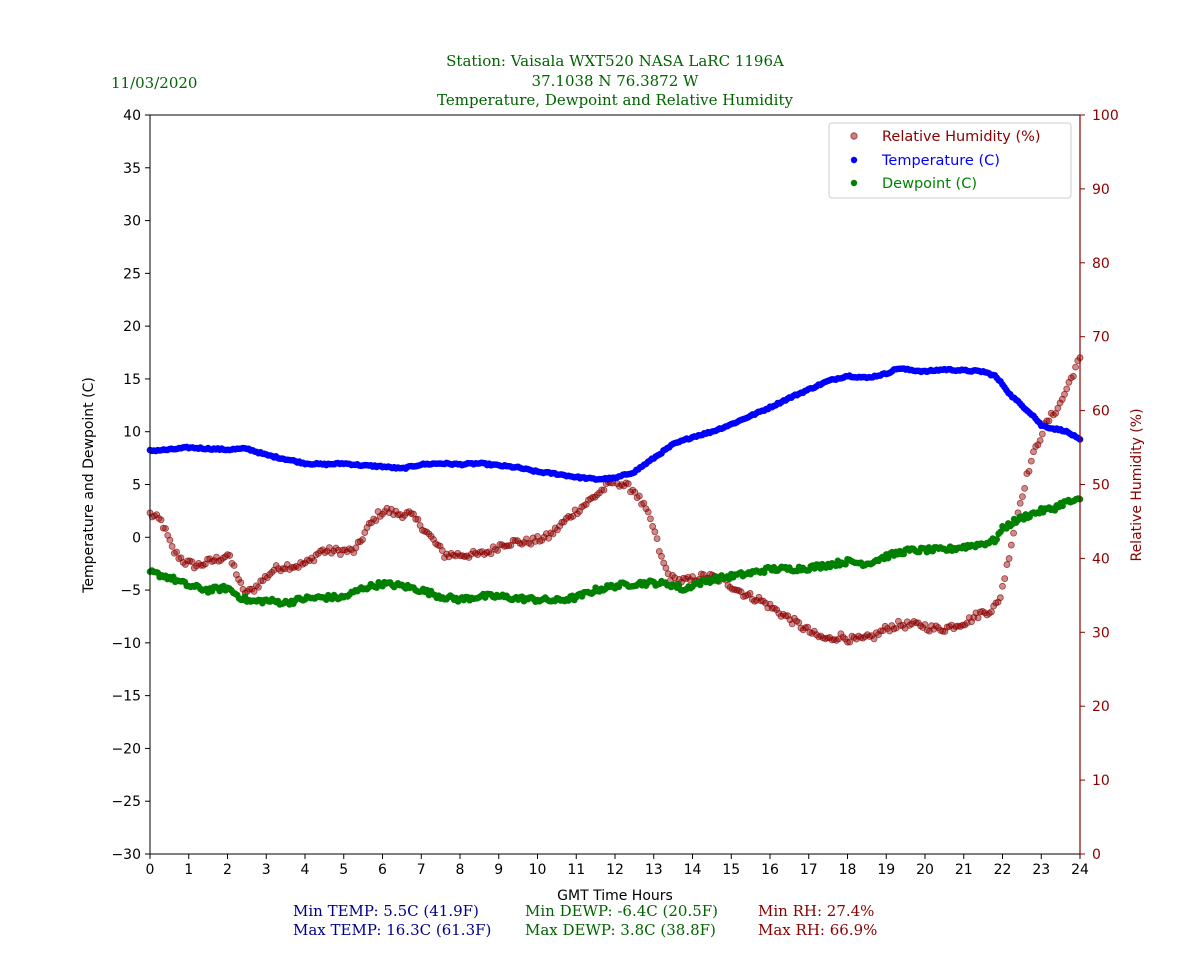 The width and height of the screenshot is (1200, 960). What do you see at coordinates (386, 911) in the screenshot?
I see `stat-min-temp: Min TEMP: 5.5C (41.9F)` at bounding box center [386, 911].